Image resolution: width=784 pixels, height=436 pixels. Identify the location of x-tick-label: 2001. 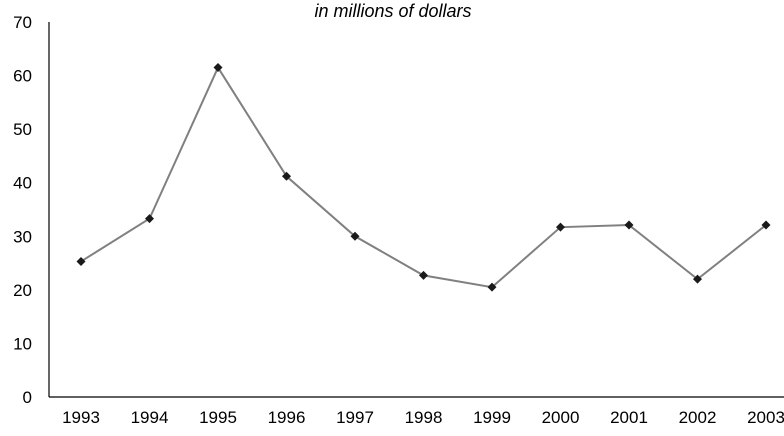
(629, 417).